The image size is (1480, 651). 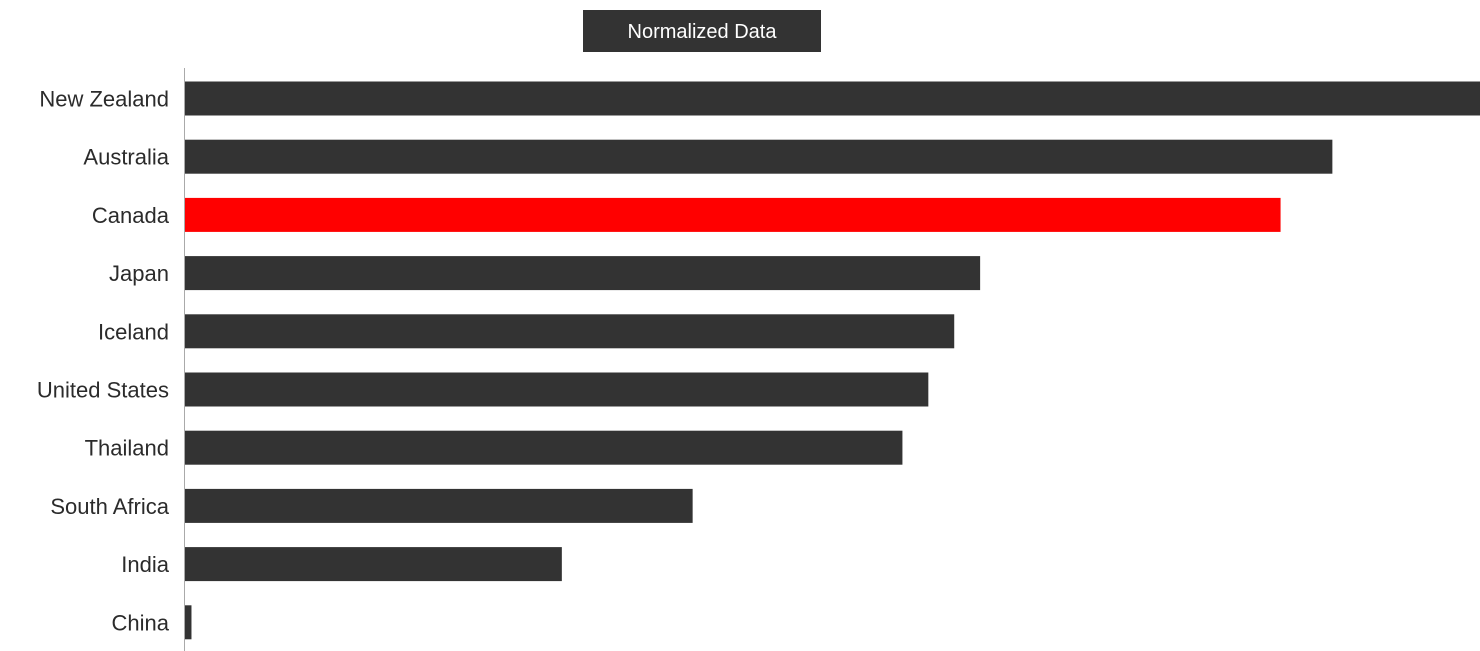 I want to click on category-label-australia: Australia, so click(x=126, y=157).